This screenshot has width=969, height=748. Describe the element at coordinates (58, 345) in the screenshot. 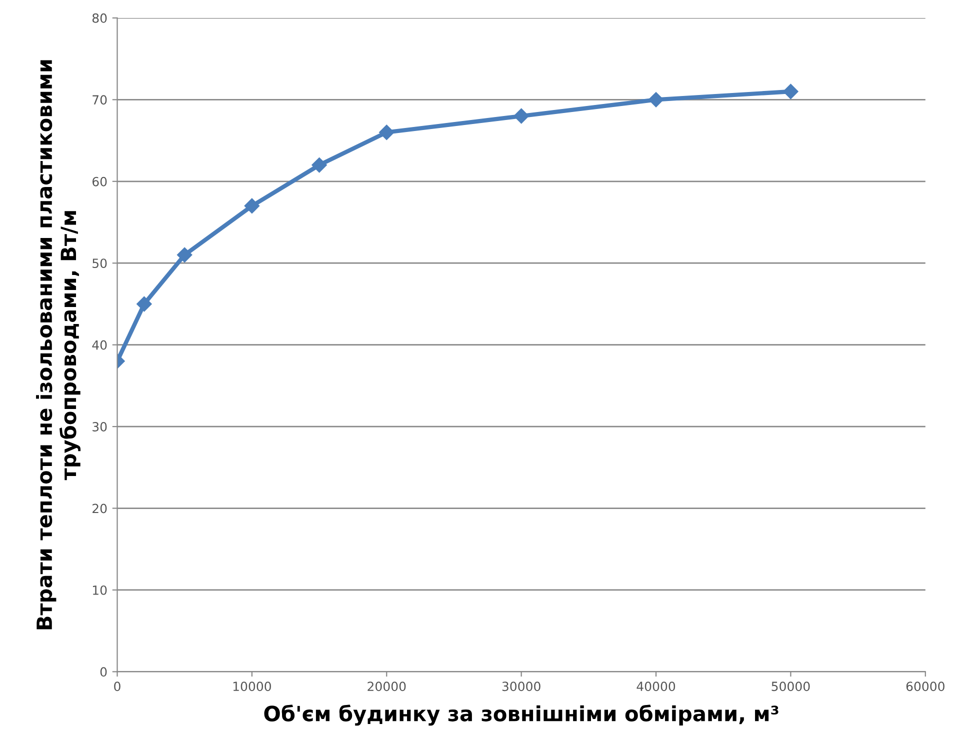

I see `y-axis-title: Втрати теплоти не ізольованими пластиковими трубопроводами, Вт/м` at that location.